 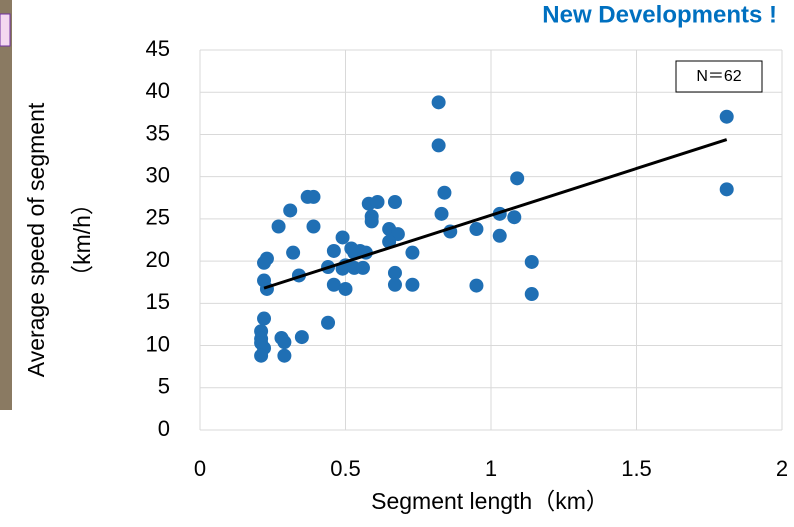 I want to click on x-tick-label: 0, so click(x=200, y=468).